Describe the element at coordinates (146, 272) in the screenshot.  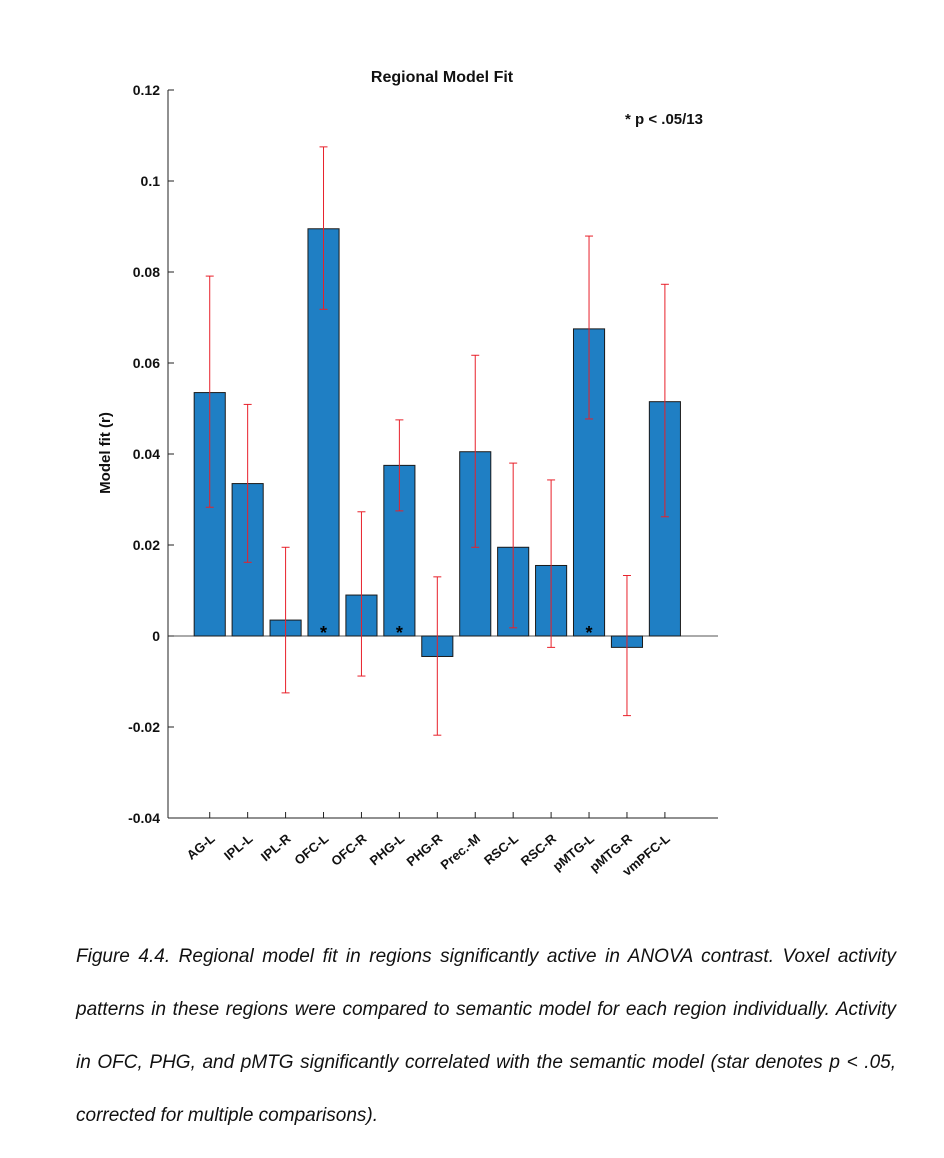
I see `y-tick-label: 0.08` at that location.